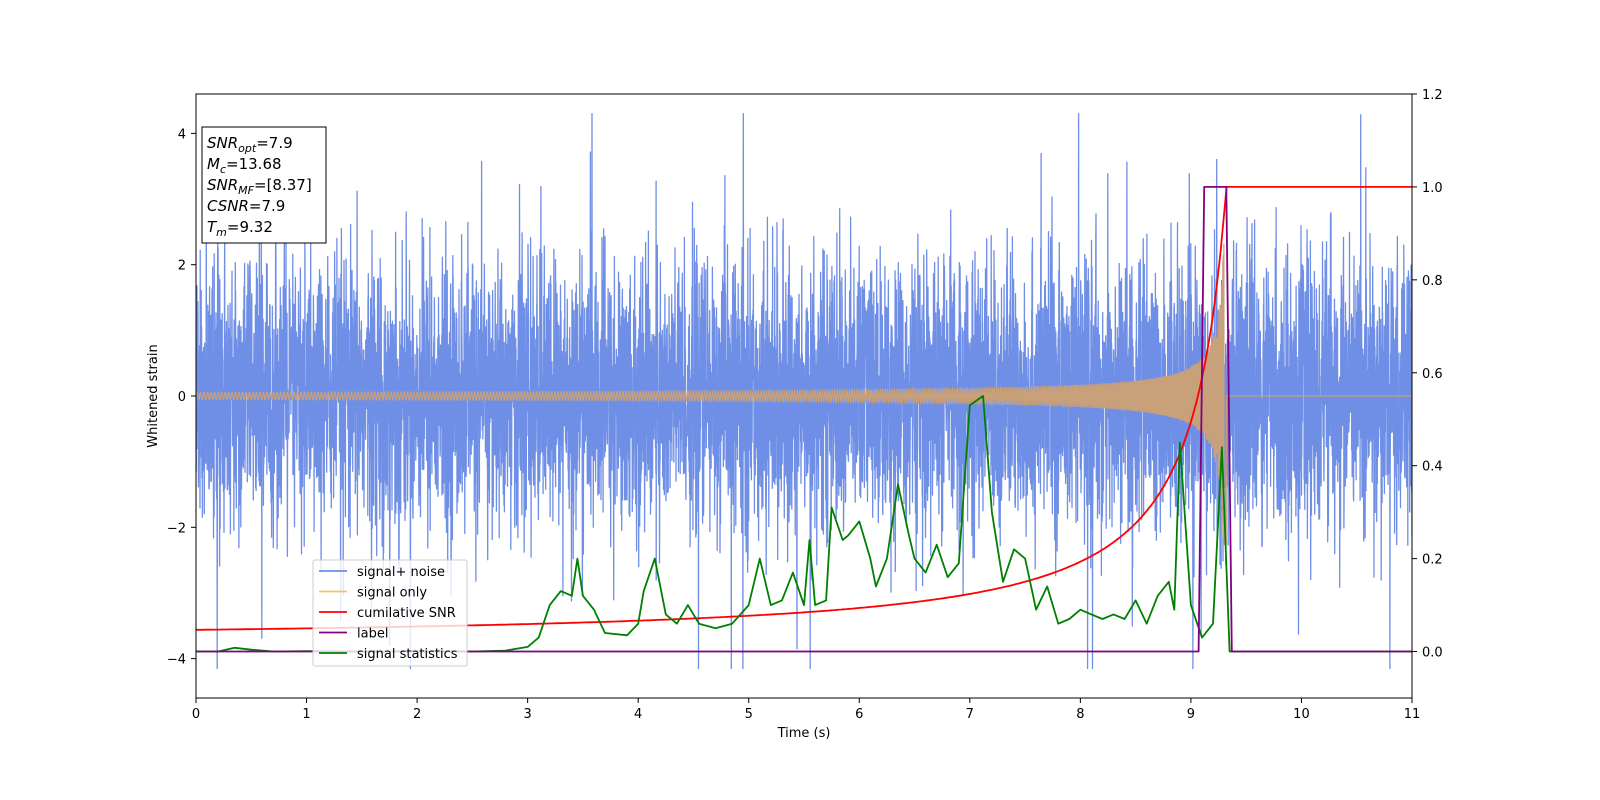 This screenshot has height=800, width=1600. What do you see at coordinates (182, 397) in the screenshot?
I see `y-left-tick-label: 0` at bounding box center [182, 397].